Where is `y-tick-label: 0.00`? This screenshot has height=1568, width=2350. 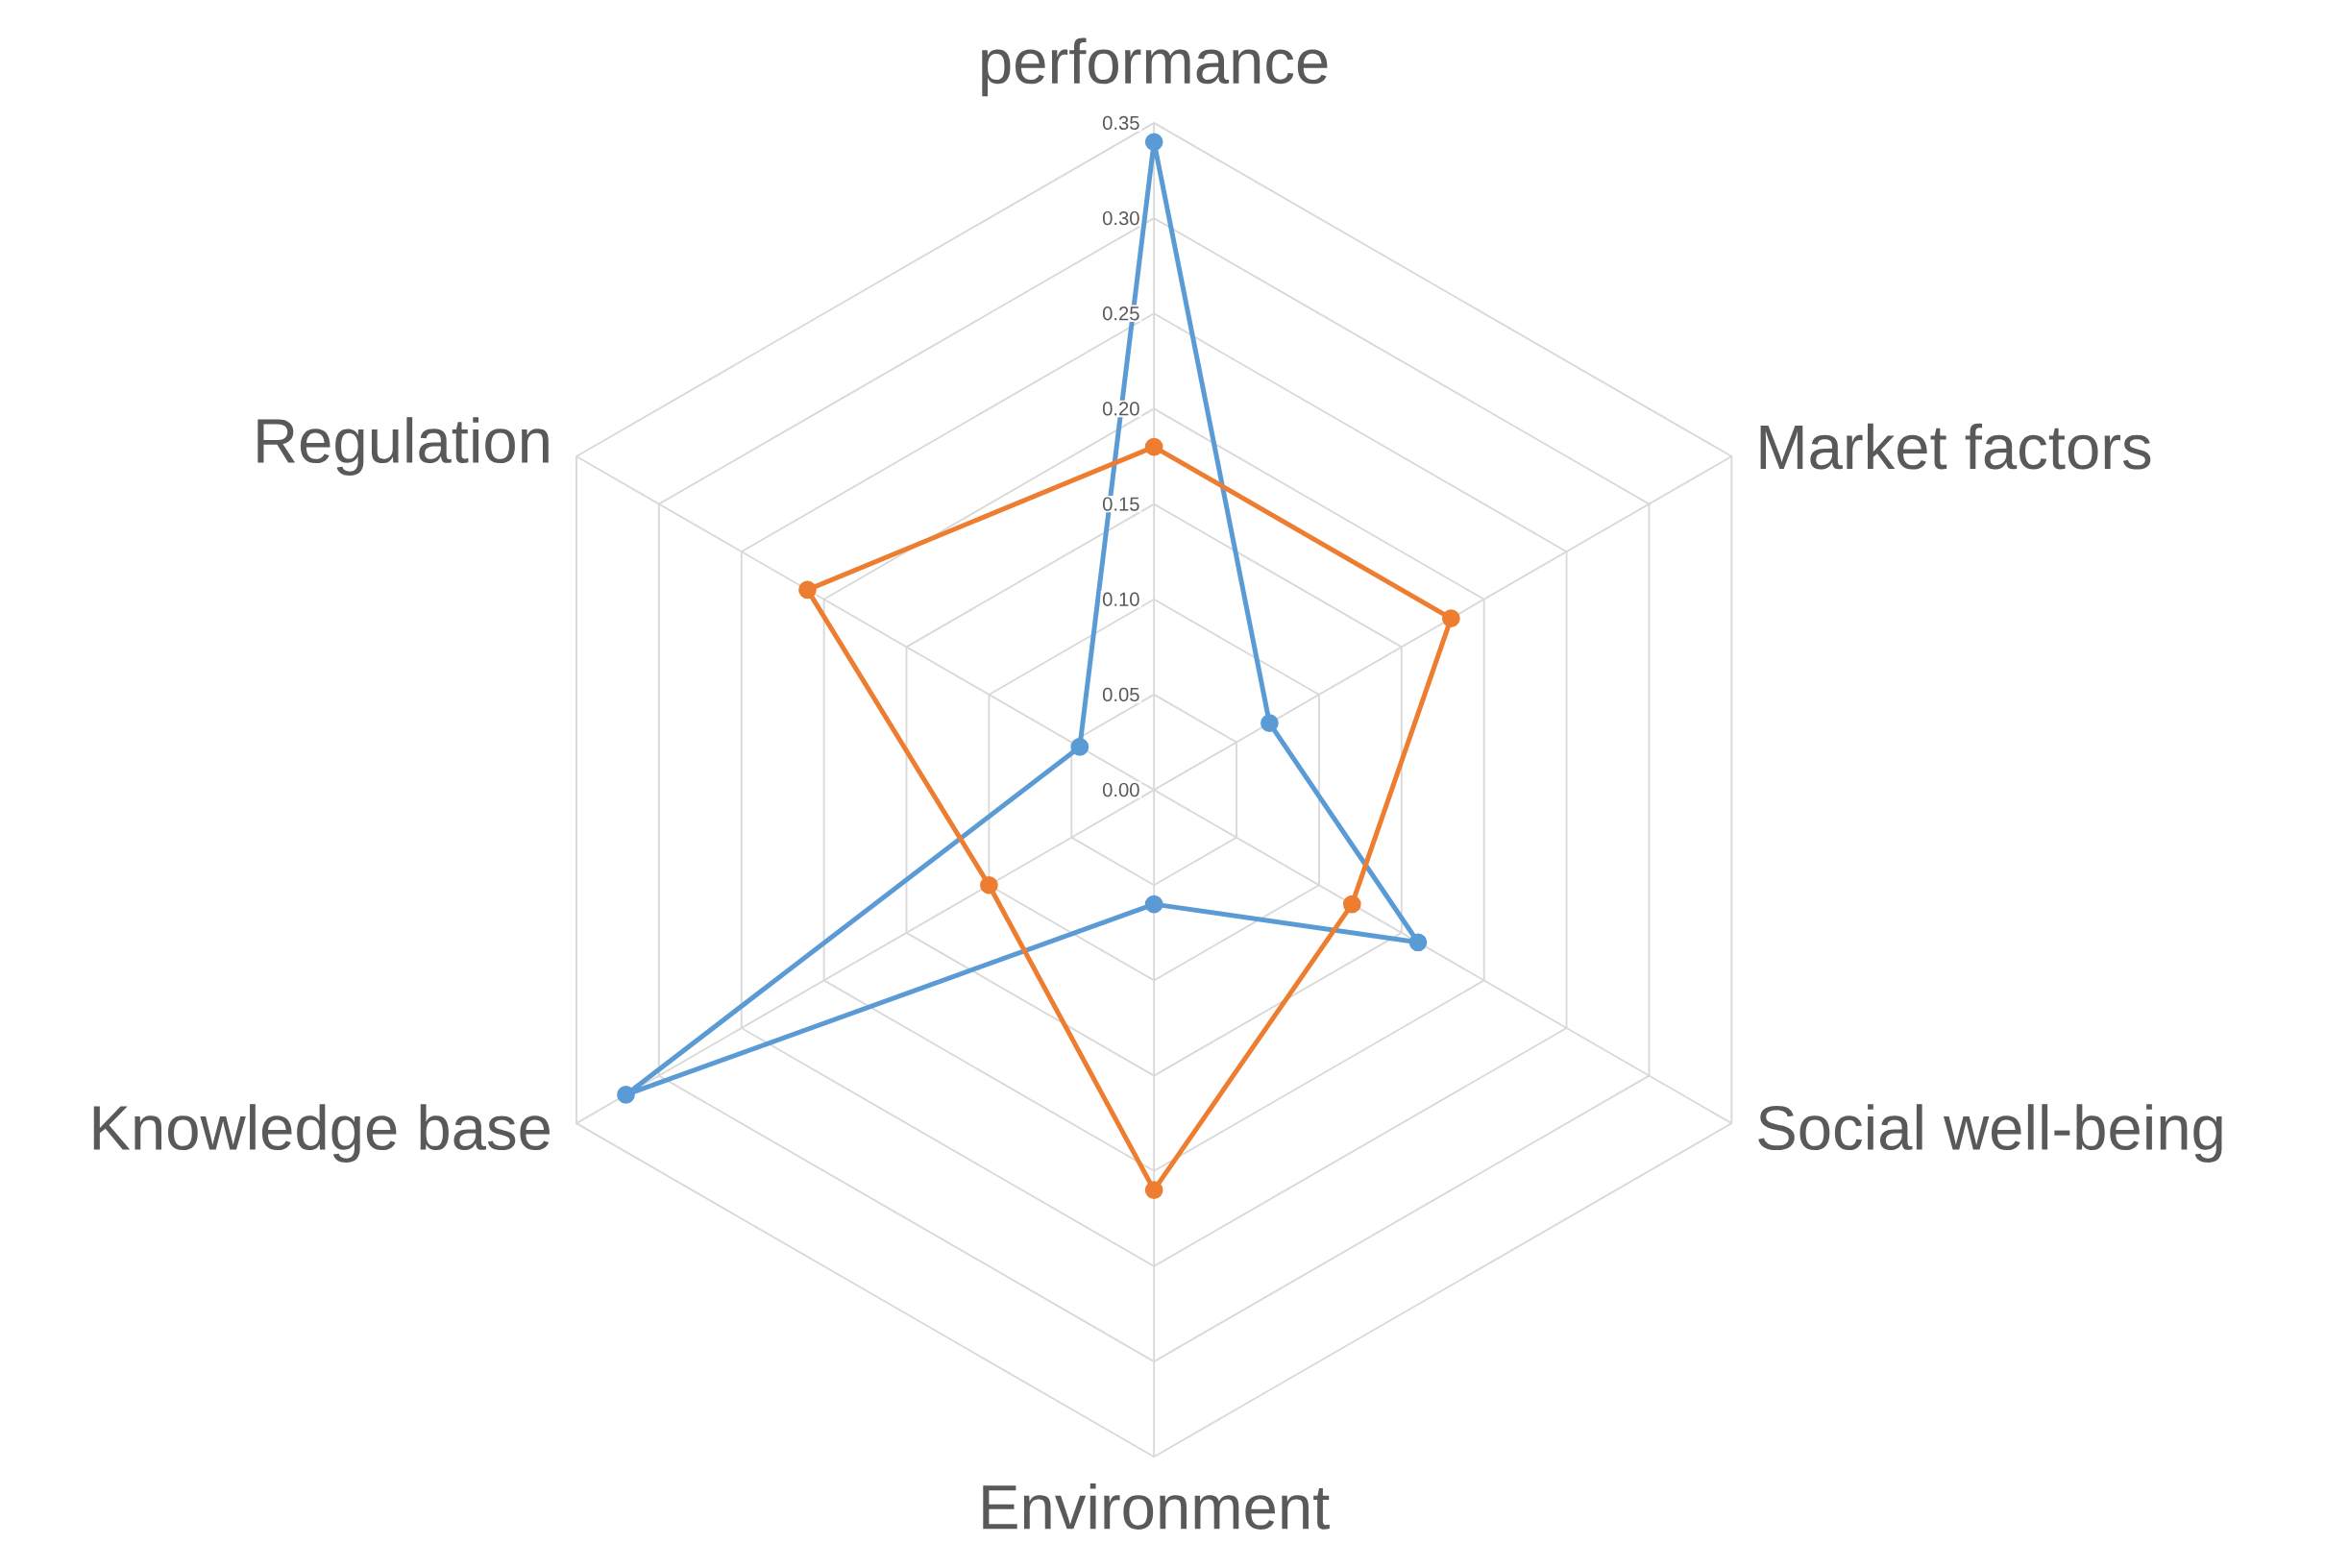
y-tick-label: 0.00 is located at coordinates (1120, 790).